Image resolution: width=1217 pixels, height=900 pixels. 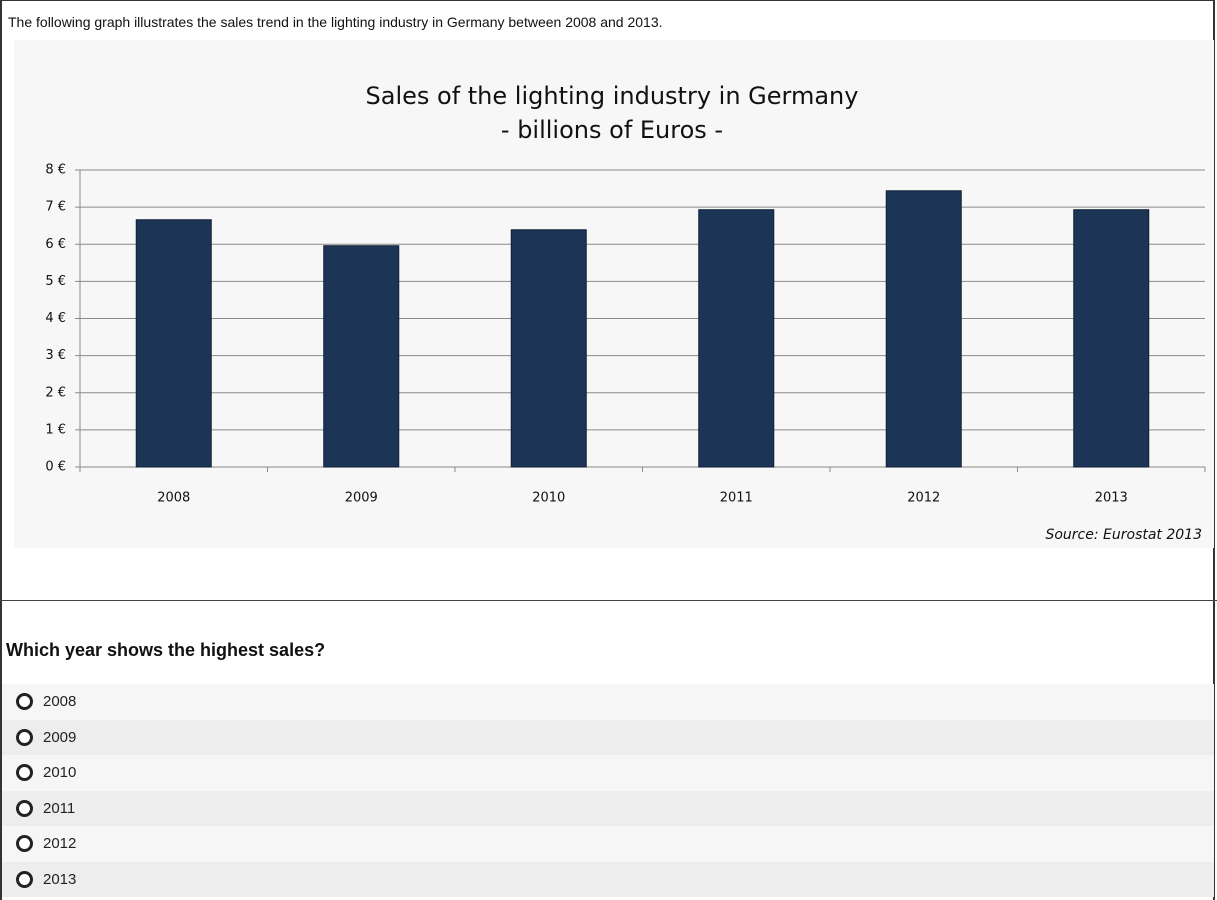 I want to click on y-tick-label: 0 €, so click(x=55, y=467).